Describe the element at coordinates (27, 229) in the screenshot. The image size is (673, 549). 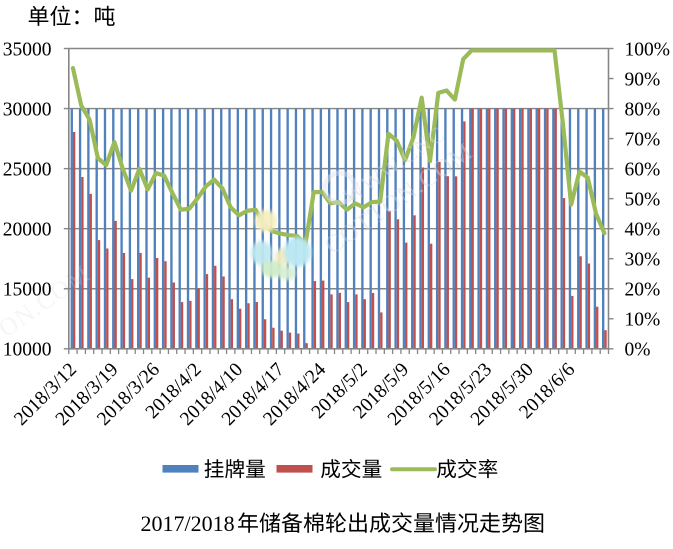
I see `svg-text: 20000` at that location.